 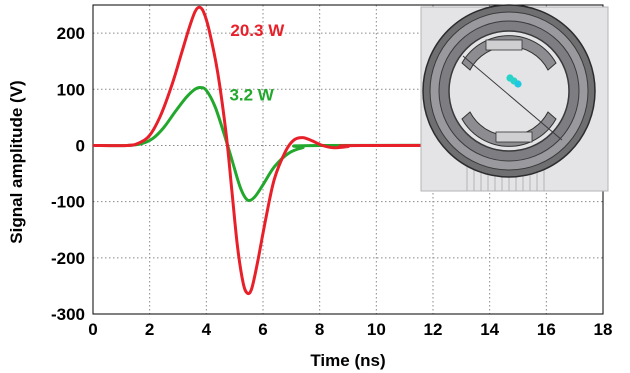 What do you see at coordinates (262, 329) in the screenshot?
I see `x-tick-label: 6` at bounding box center [262, 329].